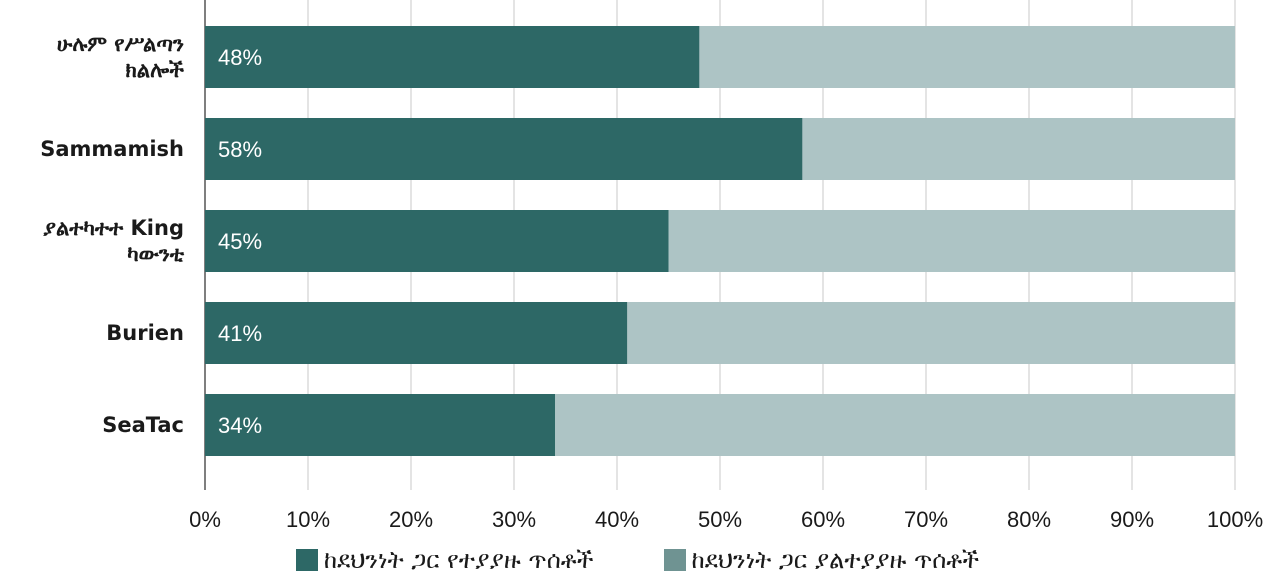 The height and width of the screenshot is (582, 1275). Describe the element at coordinates (156, 254) in the screenshot. I see `category-label: ካውንቲ` at that location.